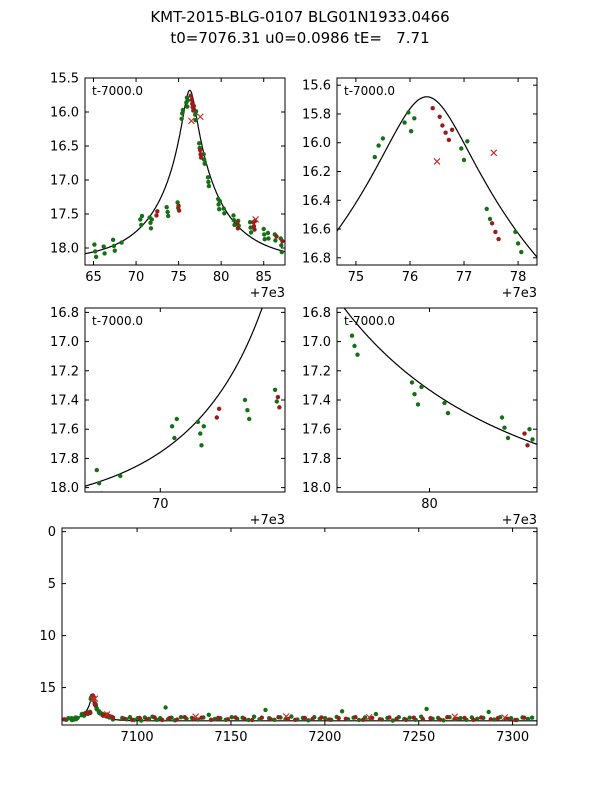 This screenshot has width=600, height=800. What do you see at coordinates (263, 277) in the screenshot?
I see `x-tick-label: 85` at bounding box center [263, 277].